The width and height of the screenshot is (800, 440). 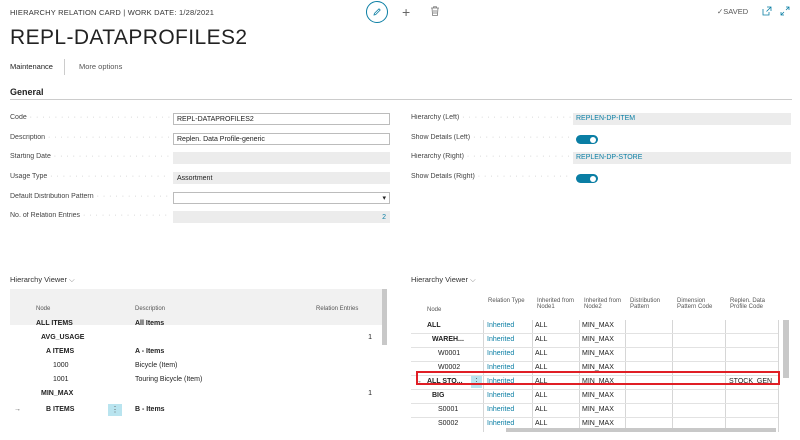 What do you see at coordinates (90, 137) in the screenshot?
I see `description-label: Description` at bounding box center [90, 137].